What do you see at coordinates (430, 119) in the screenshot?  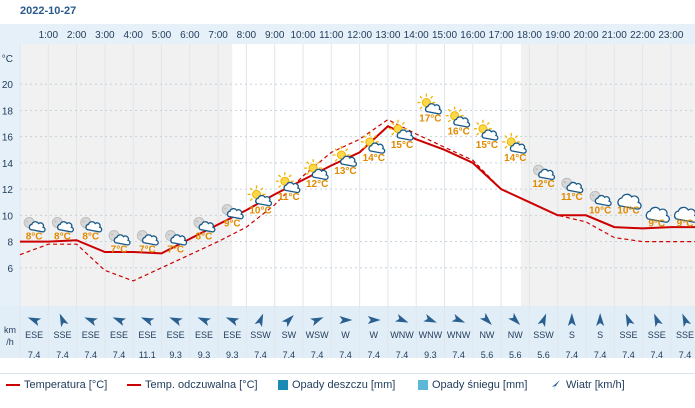 I see `temp-data-label: 17°C` at bounding box center [430, 119].